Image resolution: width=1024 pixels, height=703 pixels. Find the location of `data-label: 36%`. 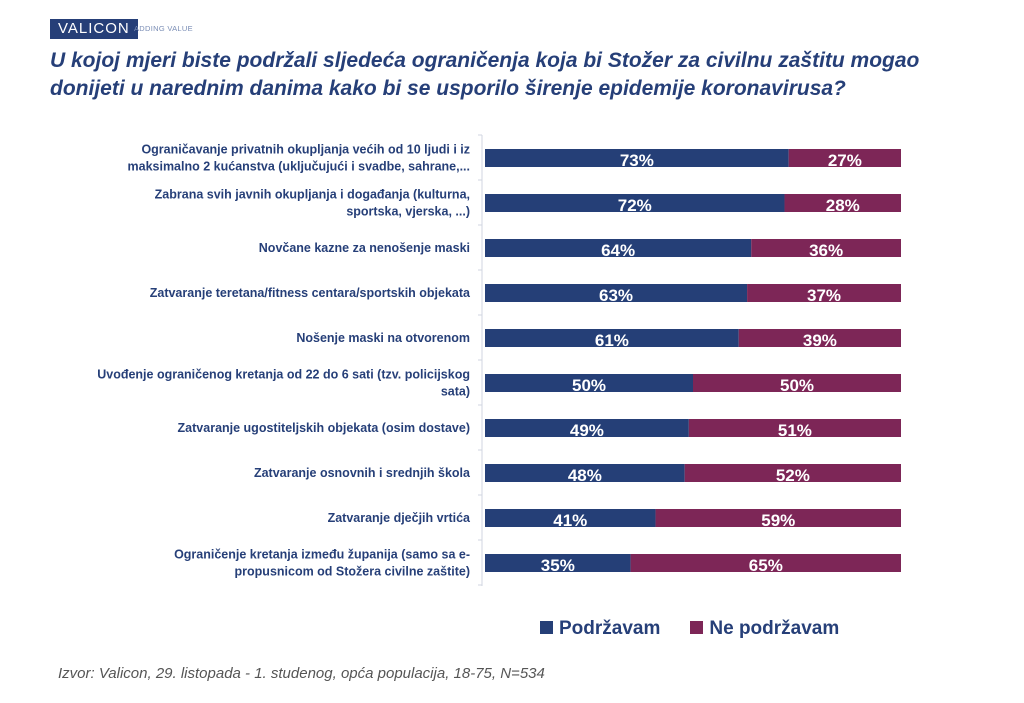

data-label: 36% is located at coordinates (826, 250).